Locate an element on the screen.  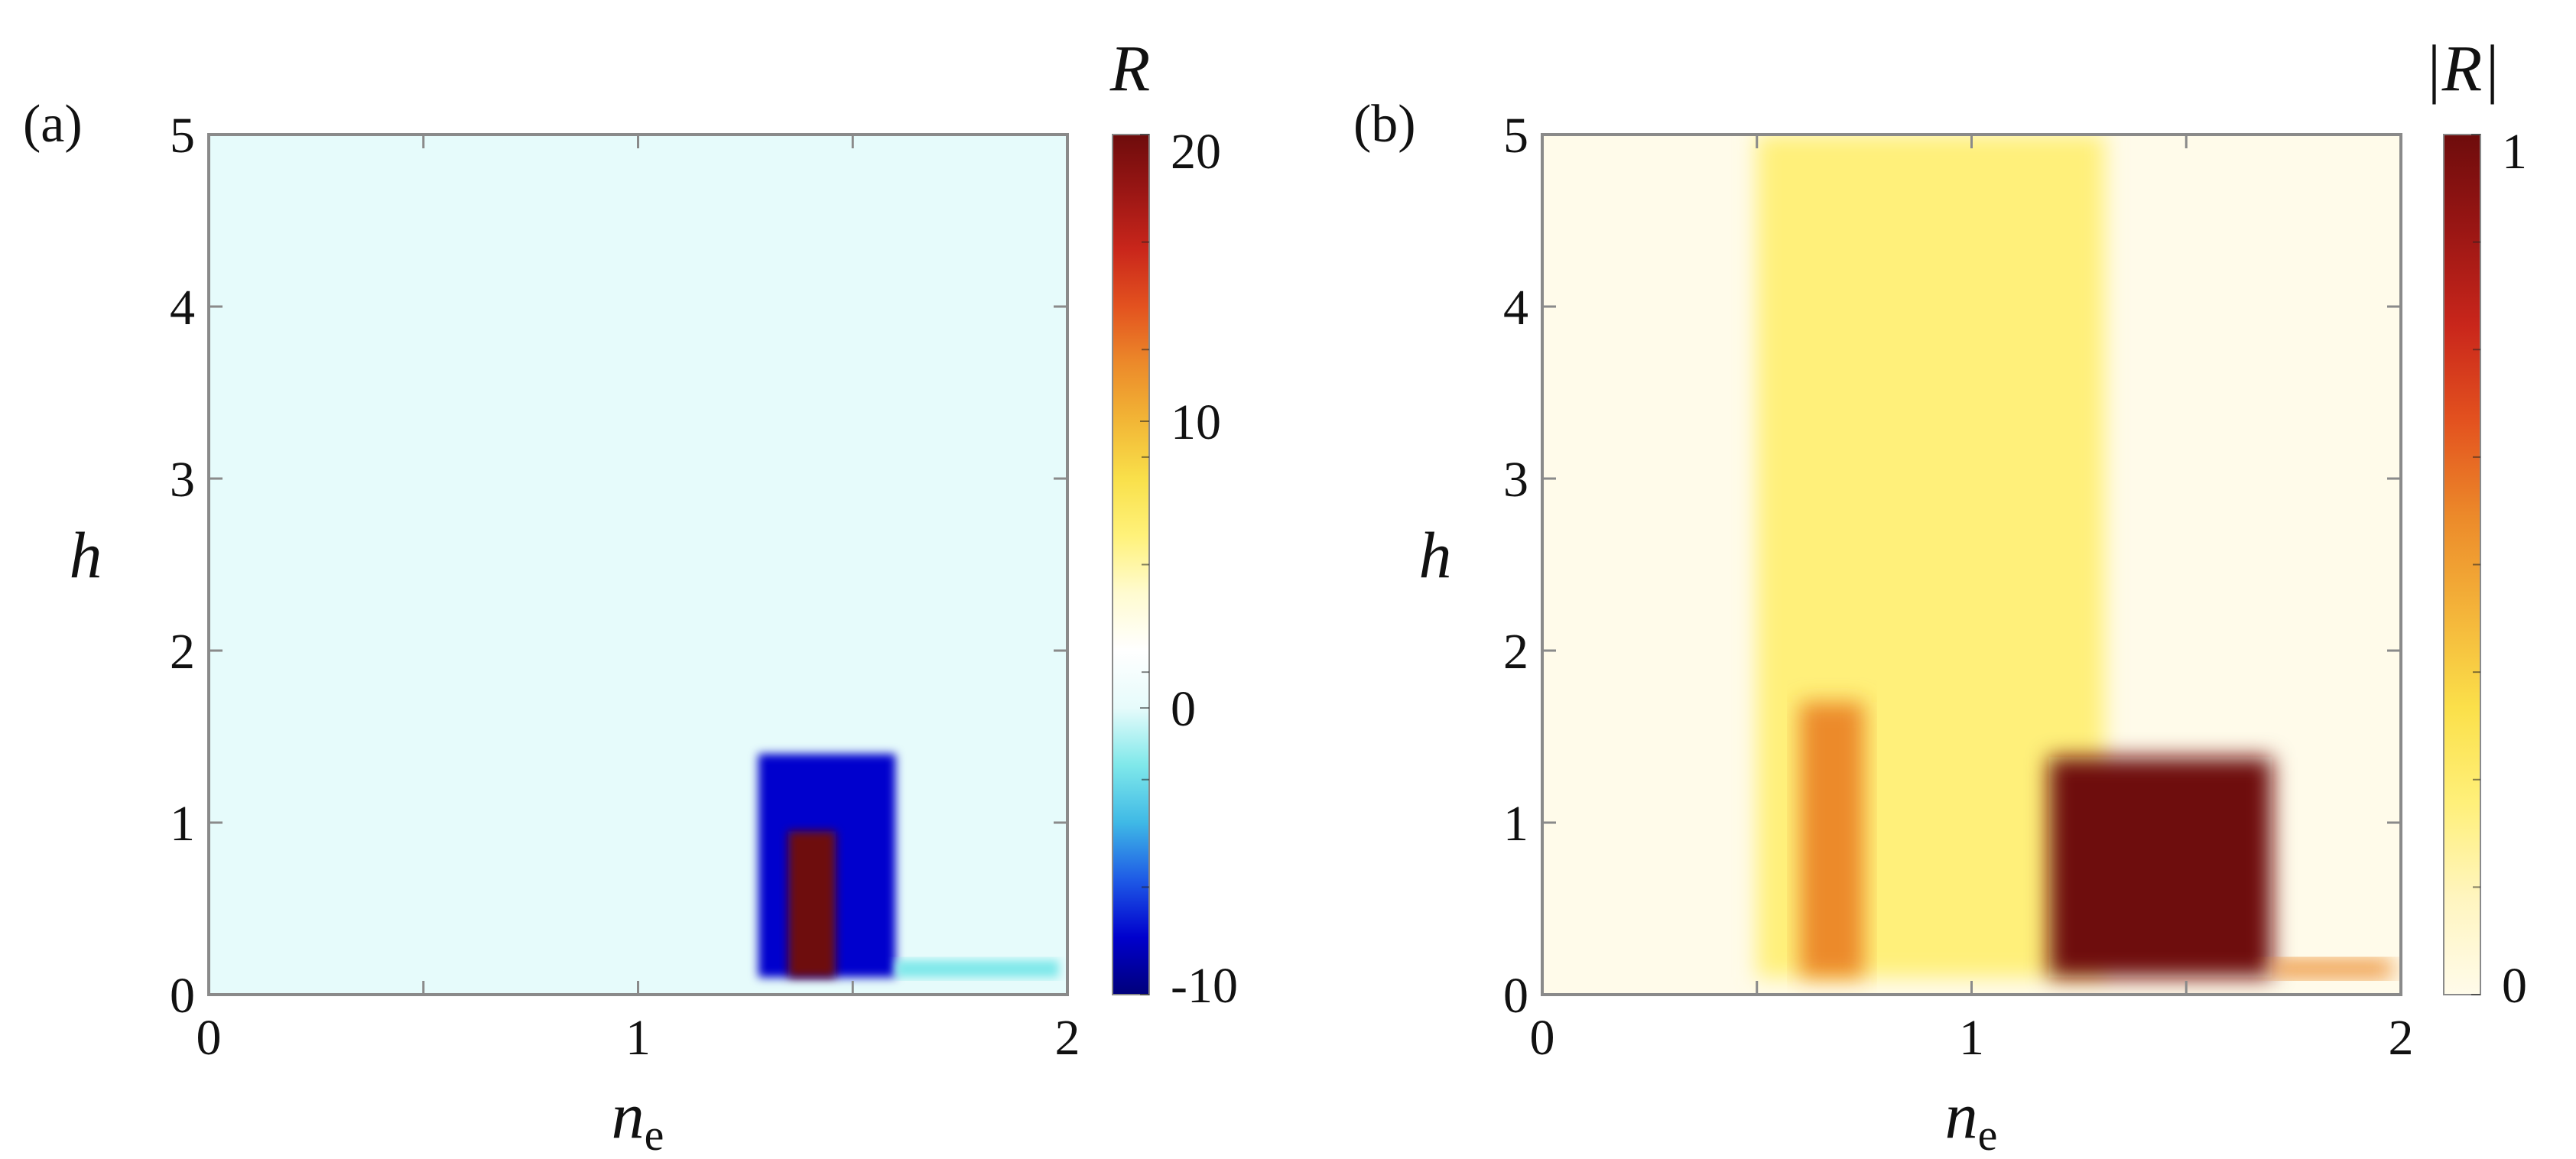
colorbar-tick-label: 20 is located at coordinates (1196, 152).